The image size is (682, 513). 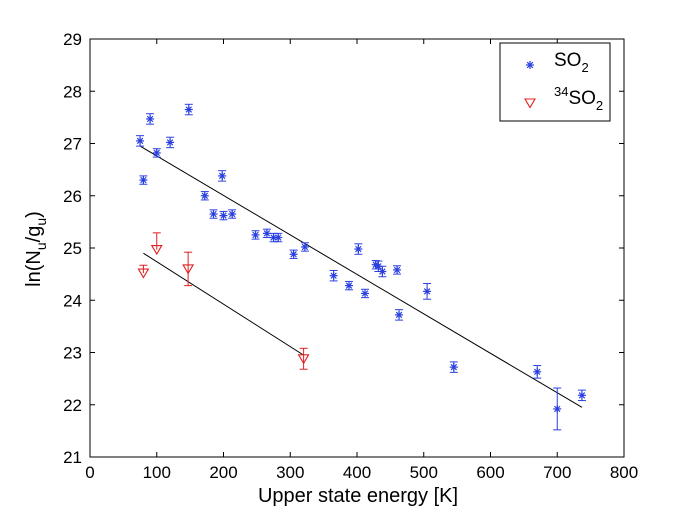 What do you see at coordinates (41, 222) in the screenshot?
I see `y-axis-label-sub2: u` at bounding box center [41, 222].